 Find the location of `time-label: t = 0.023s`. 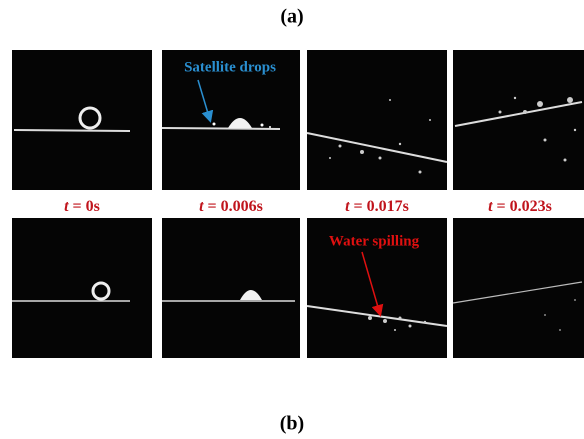

time-label: t = 0.023s is located at coordinates (520, 206).